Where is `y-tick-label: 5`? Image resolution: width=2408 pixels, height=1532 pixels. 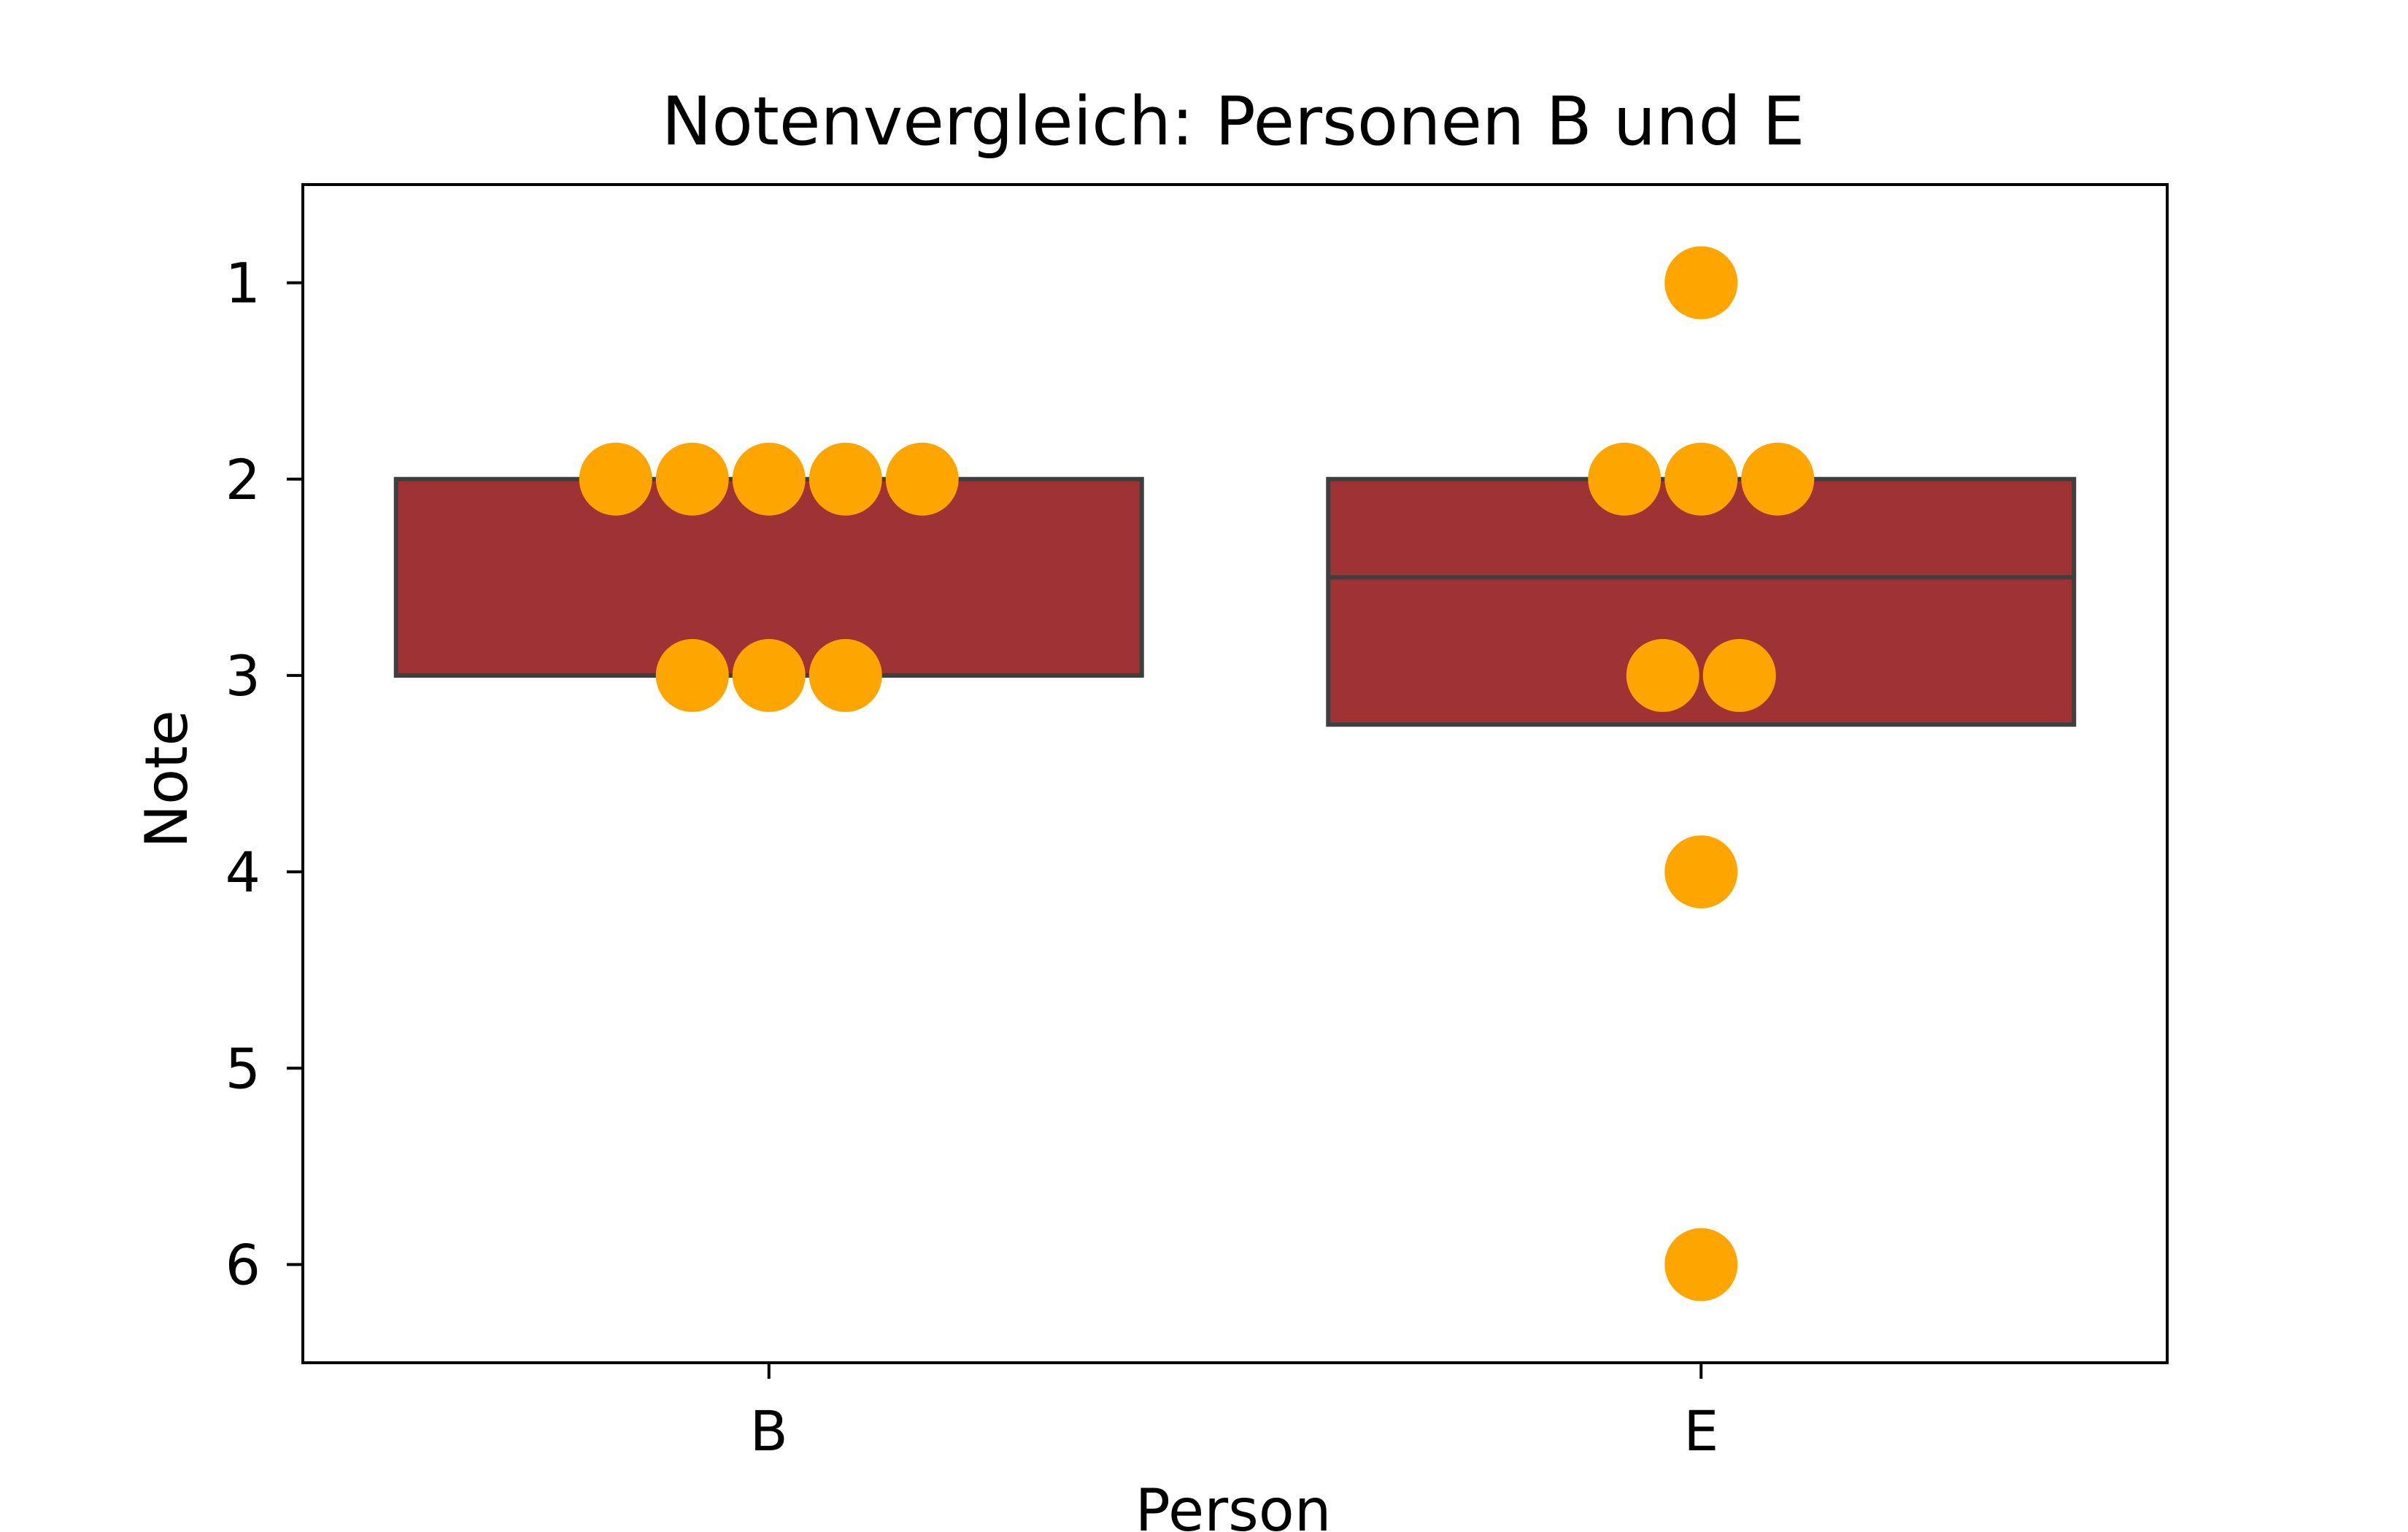
y-tick-label: 5 is located at coordinates (243, 1068).